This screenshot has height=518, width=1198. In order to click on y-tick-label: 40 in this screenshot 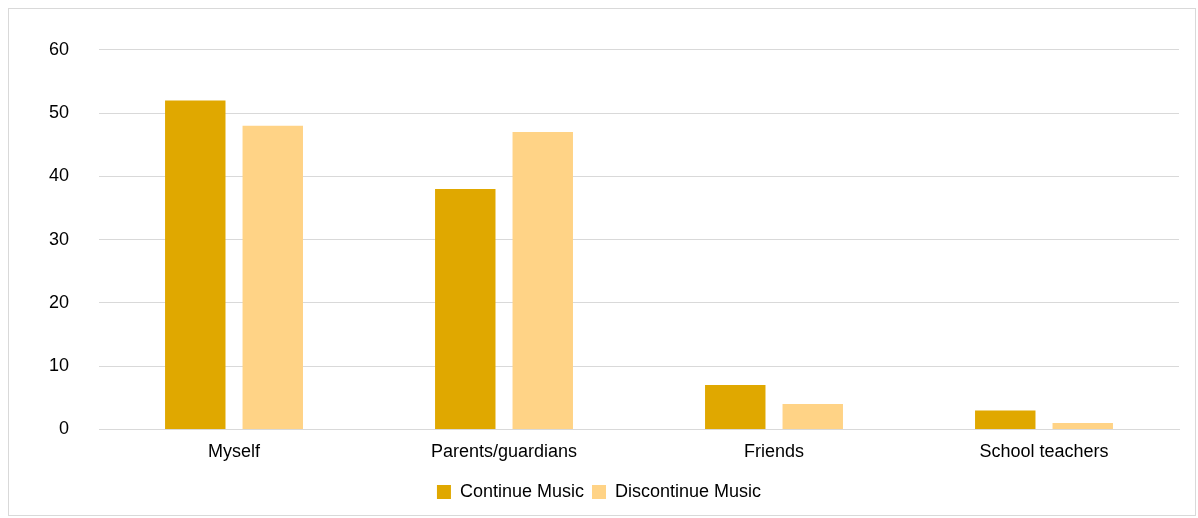, I will do `click(59, 175)`.